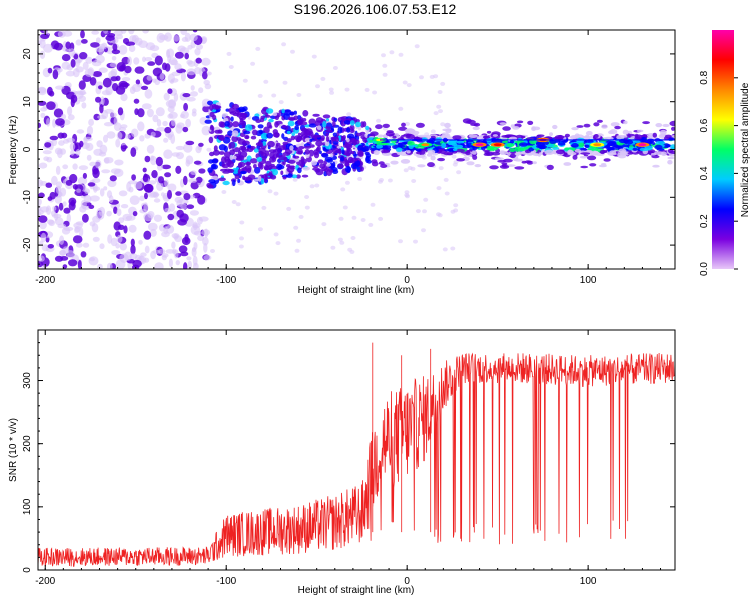  What do you see at coordinates (27, 570) in the screenshot?
I see `y-tick-label: 0` at bounding box center [27, 570].